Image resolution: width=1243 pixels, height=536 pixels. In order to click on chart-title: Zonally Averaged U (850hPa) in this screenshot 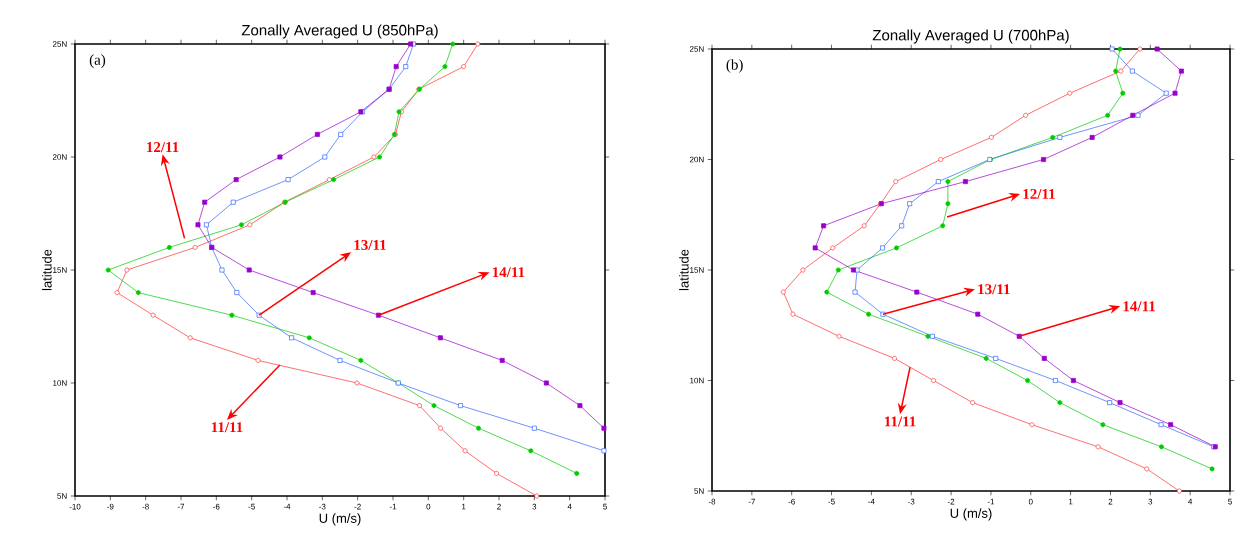, I will do `click(339, 31)`.